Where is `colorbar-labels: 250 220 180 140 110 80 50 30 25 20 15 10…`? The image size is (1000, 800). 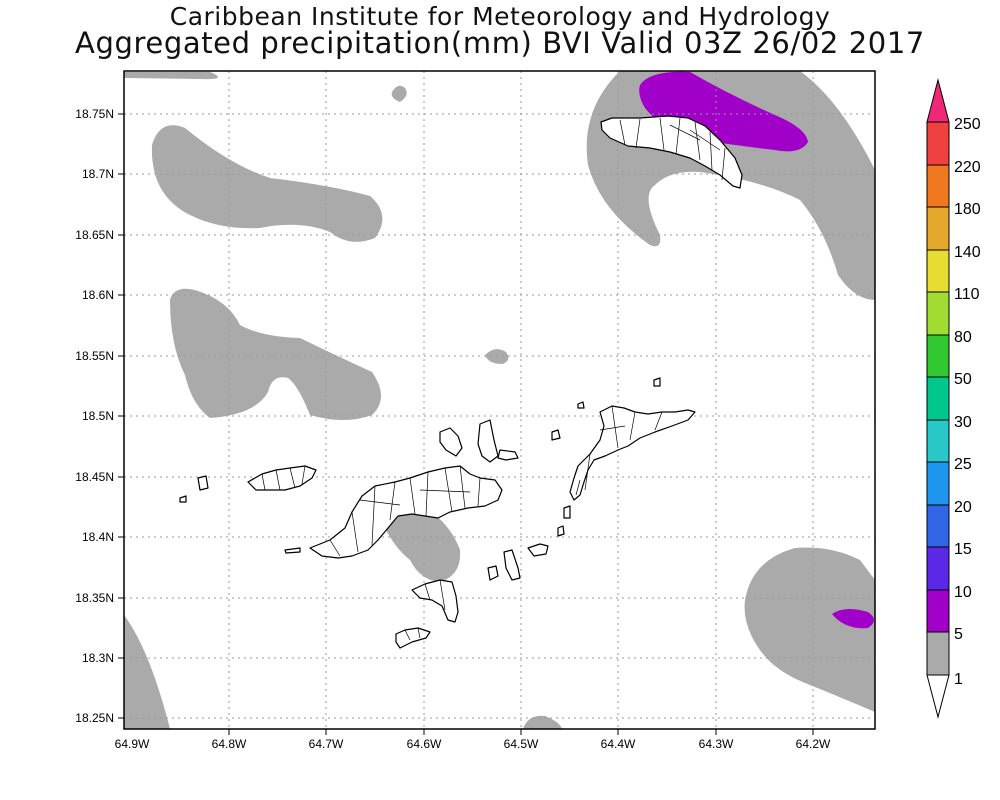 colorbar-labels: 250 220 180 140 110 80 50 30 25 20 15 10… is located at coordinates (967, 402).